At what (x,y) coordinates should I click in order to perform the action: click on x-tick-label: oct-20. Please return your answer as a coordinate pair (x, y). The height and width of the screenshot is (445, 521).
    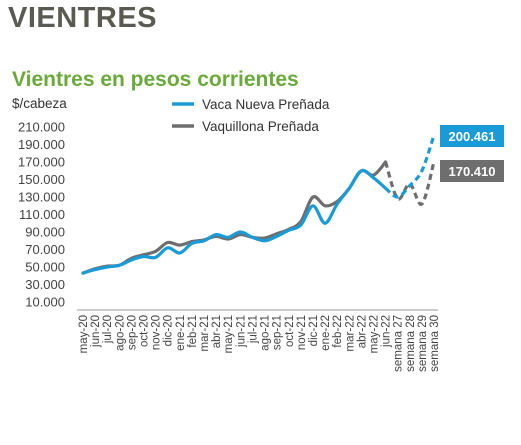
    Looking at the image, I should click on (145, 331).